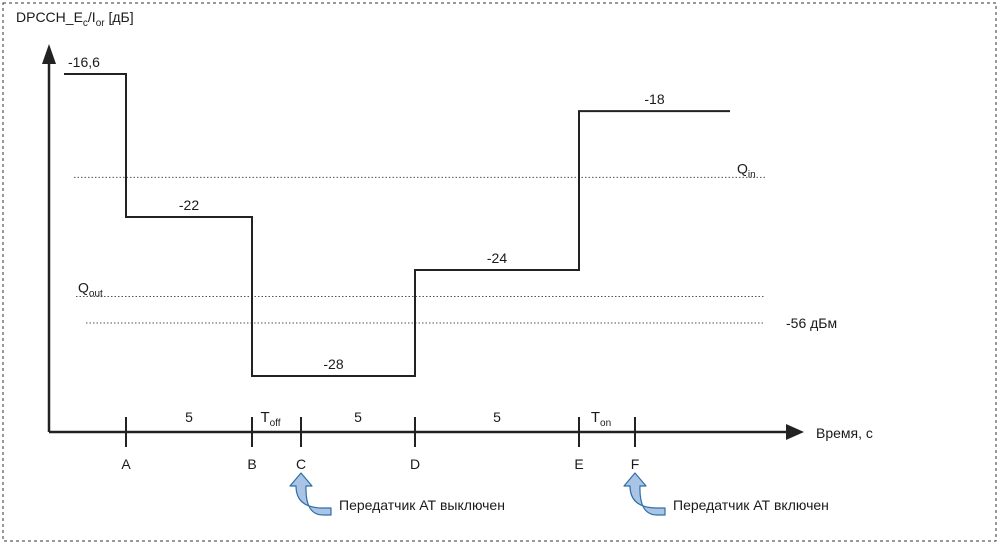 Image resolution: width=999 pixels, height=545 pixels. Describe the element at coordinates (601, 419) in the screenshot. I see `interval-label: Ton` at that location.